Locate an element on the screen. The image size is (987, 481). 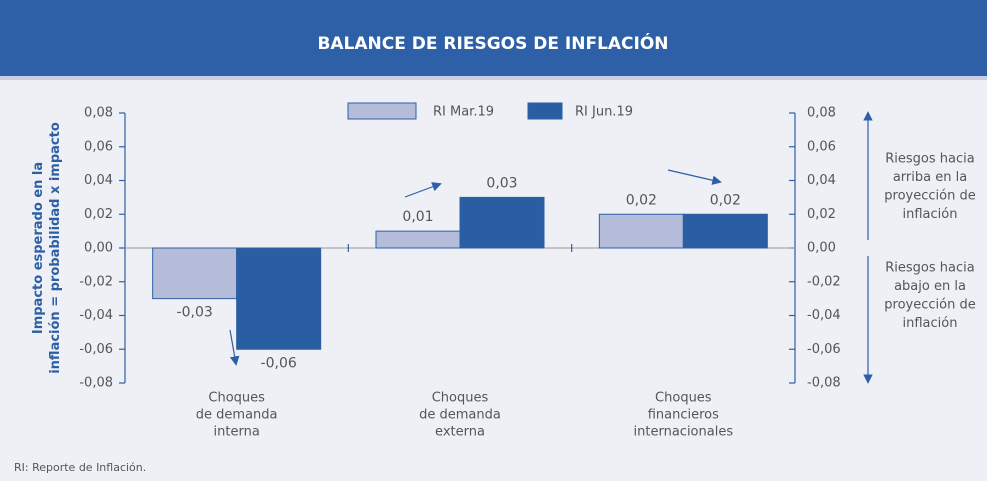
y-tick-label: -0,04 is located at coordinates (96, 315).